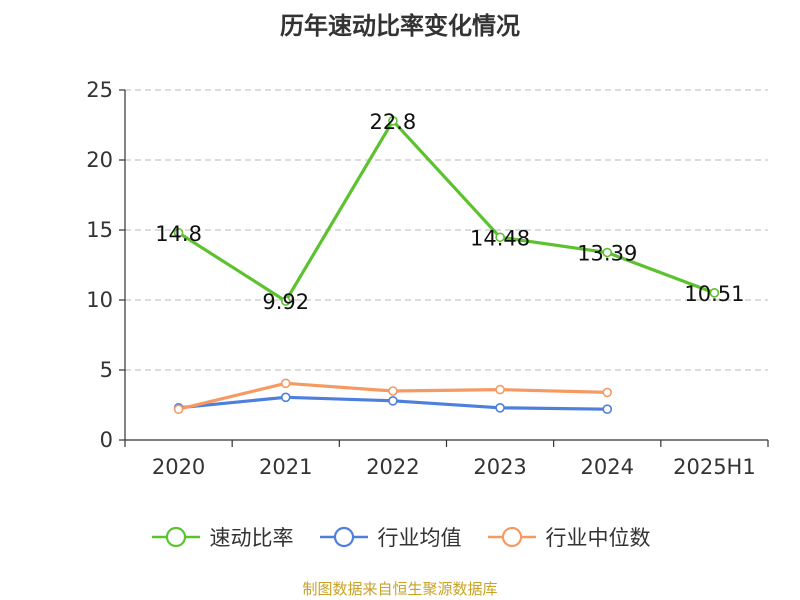 The width and height of the screenshot is (800, 600). I want to click on data-label: 22.8, so click(393, 122).